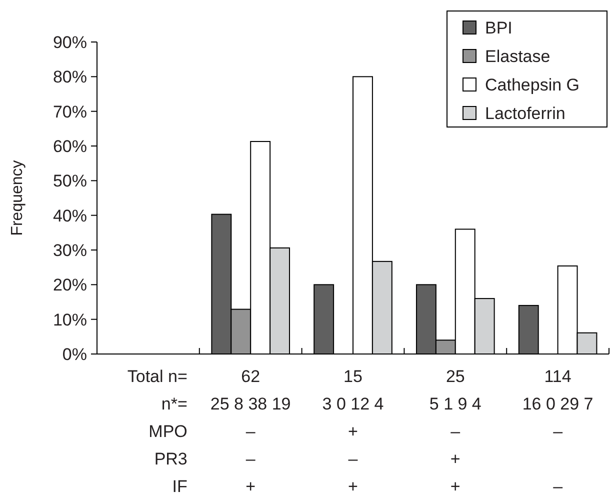 Image resolution: width=611 pixels, height=496 pixels. I want to click on category-label: 114 16 0 29 7 – –, so click(558, 431).